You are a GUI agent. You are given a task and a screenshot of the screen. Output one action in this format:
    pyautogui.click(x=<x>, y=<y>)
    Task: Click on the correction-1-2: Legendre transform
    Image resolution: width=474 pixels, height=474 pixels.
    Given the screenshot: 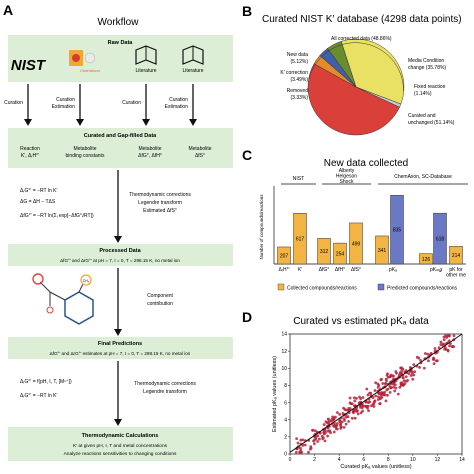 What is the action you would take?
    pyautogui.click(x=160, y=203)
    